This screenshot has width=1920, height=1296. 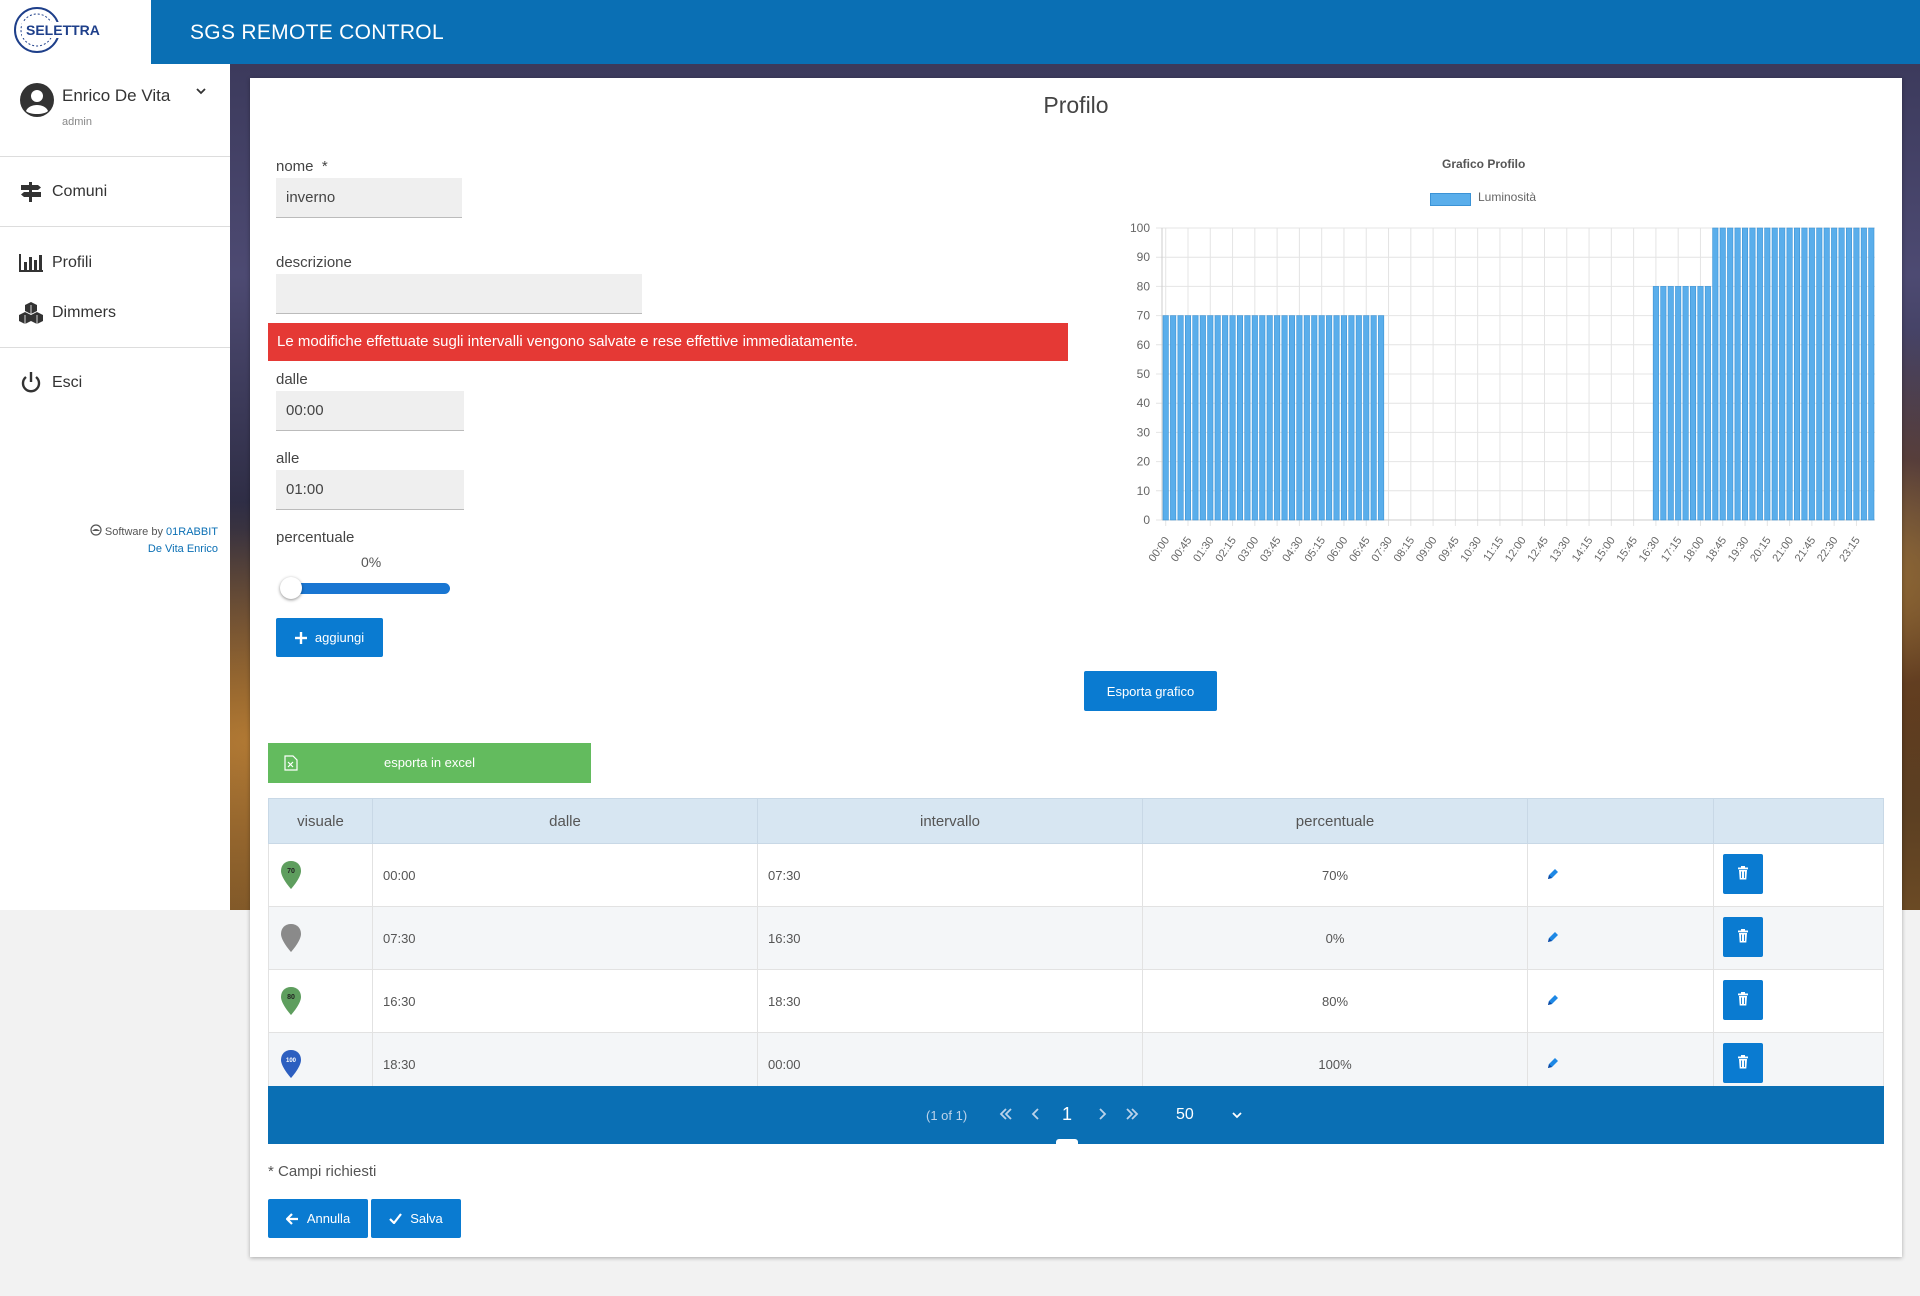 What do you see at coordinates (1036, 1114) in the screenshot?
I see `previous-page-icon` at bounding box center [1036, 1114].